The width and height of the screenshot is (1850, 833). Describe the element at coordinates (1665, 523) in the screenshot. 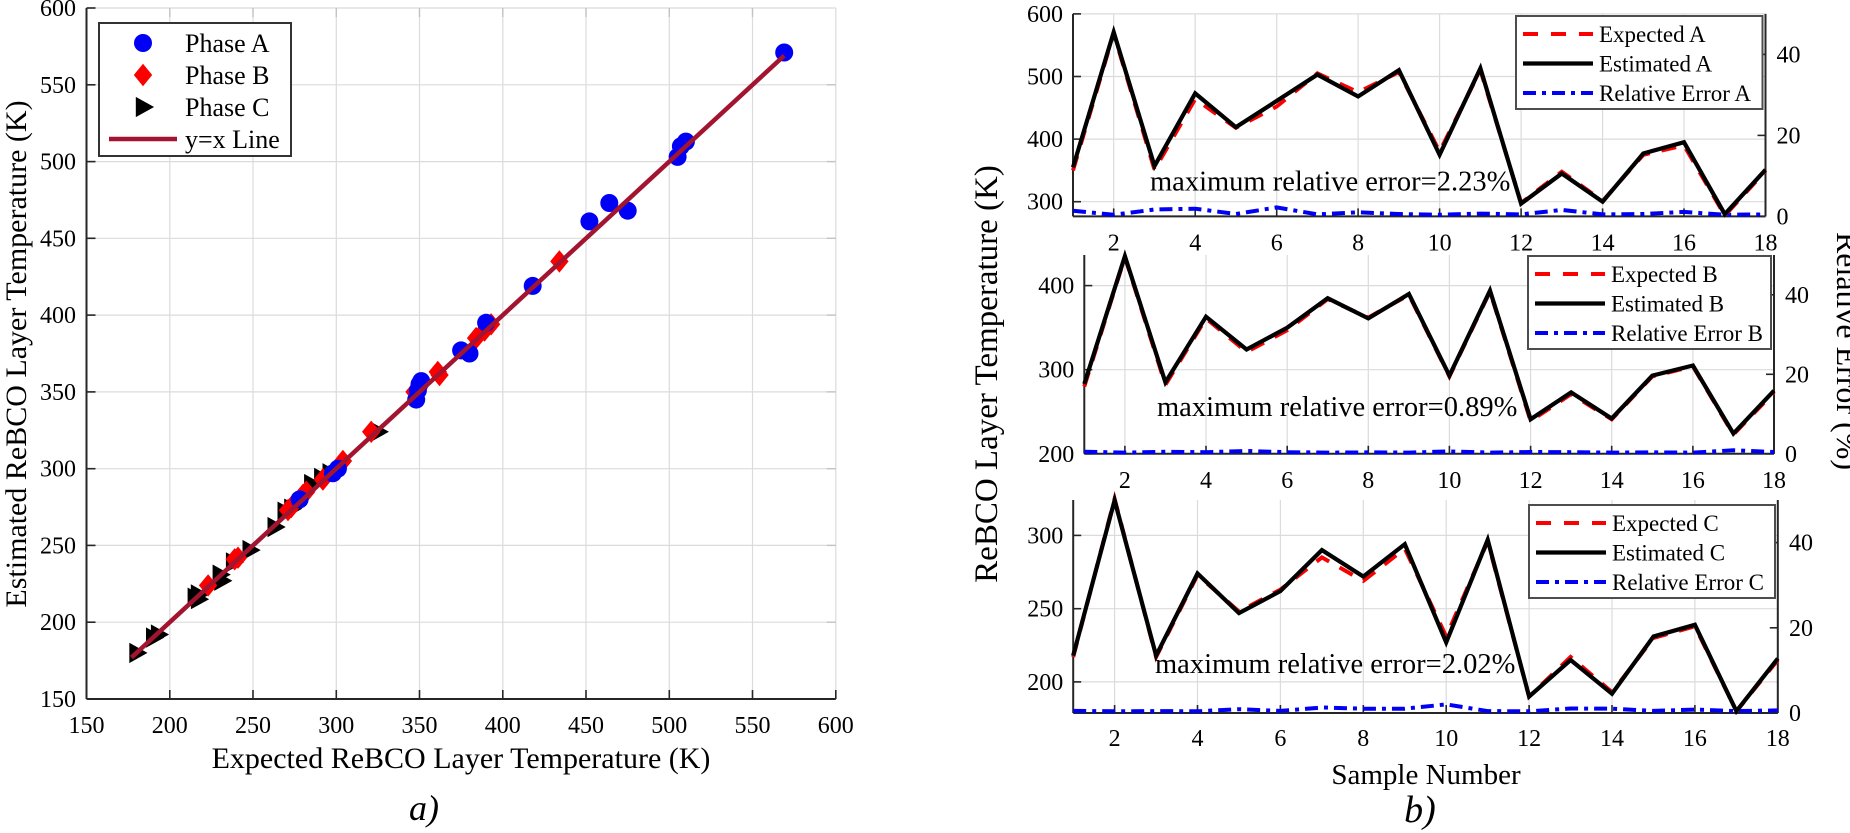

I see `svg-text: Expected C` at that location.